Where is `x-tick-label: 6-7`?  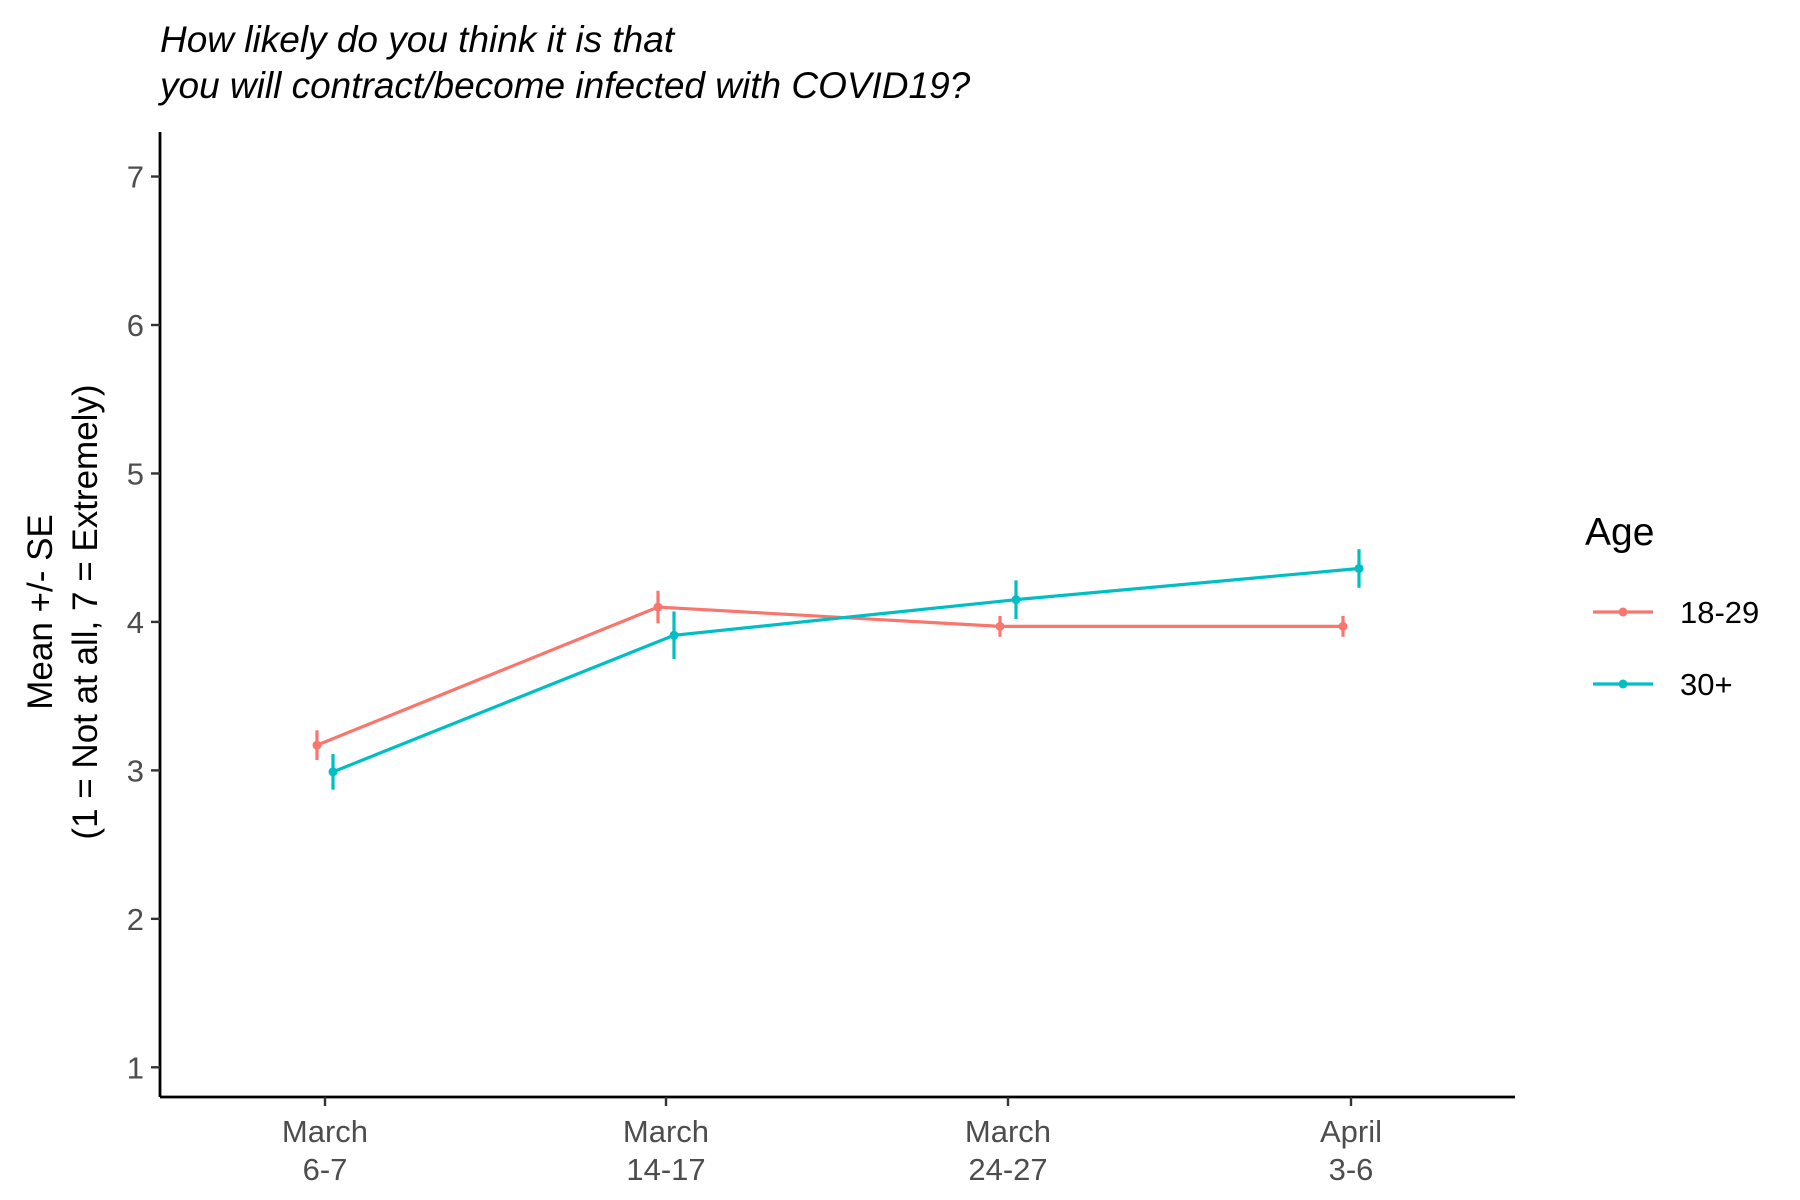 x-tick-label: 6-7 is located at coordinates (325, 1169).